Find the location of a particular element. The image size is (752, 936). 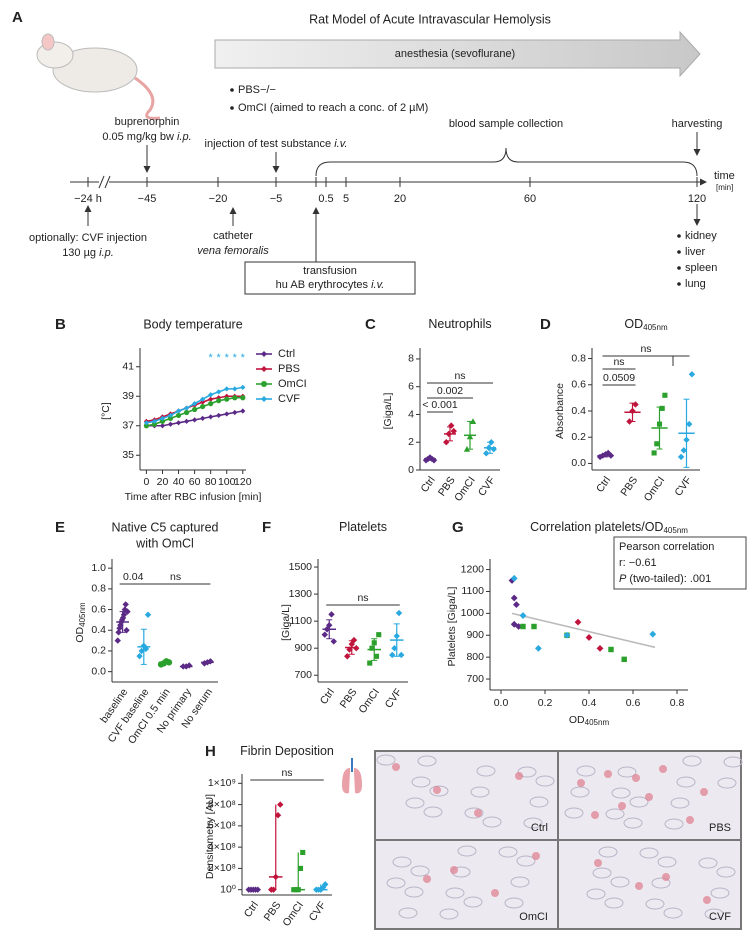

stats-text: P (two-tailed): .001 is located at coordinates (665, 579).